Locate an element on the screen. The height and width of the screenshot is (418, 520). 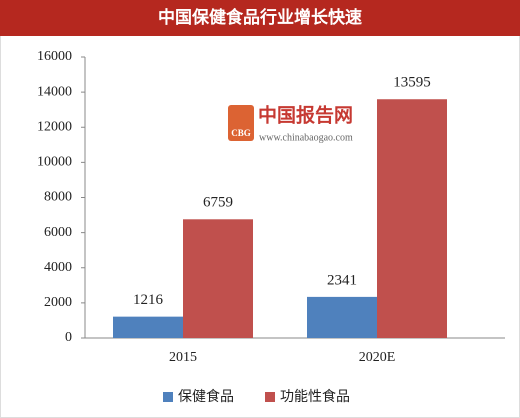
chart-title: 中国保健食品行业增长快速 is located at coordinates (260, 17).